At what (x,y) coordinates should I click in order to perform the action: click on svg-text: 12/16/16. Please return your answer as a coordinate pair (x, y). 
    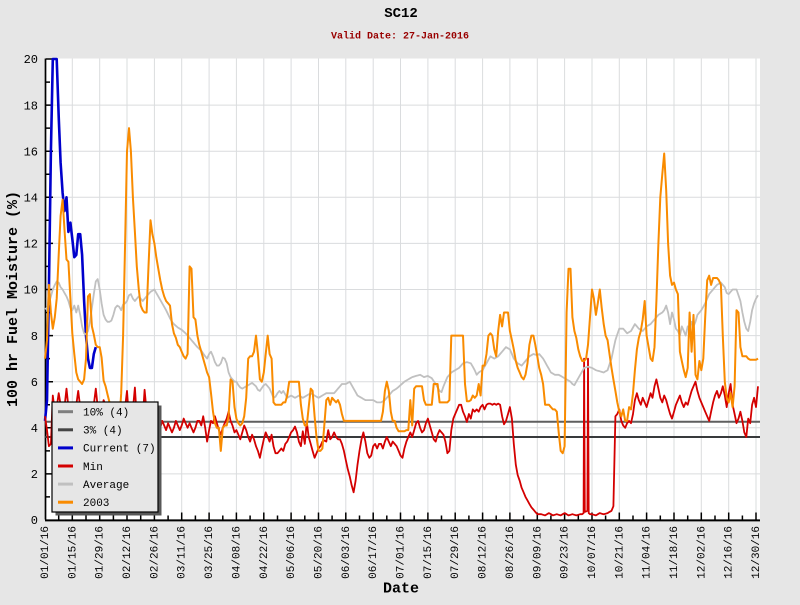
    Looking at the image, I should click on (730, 552).